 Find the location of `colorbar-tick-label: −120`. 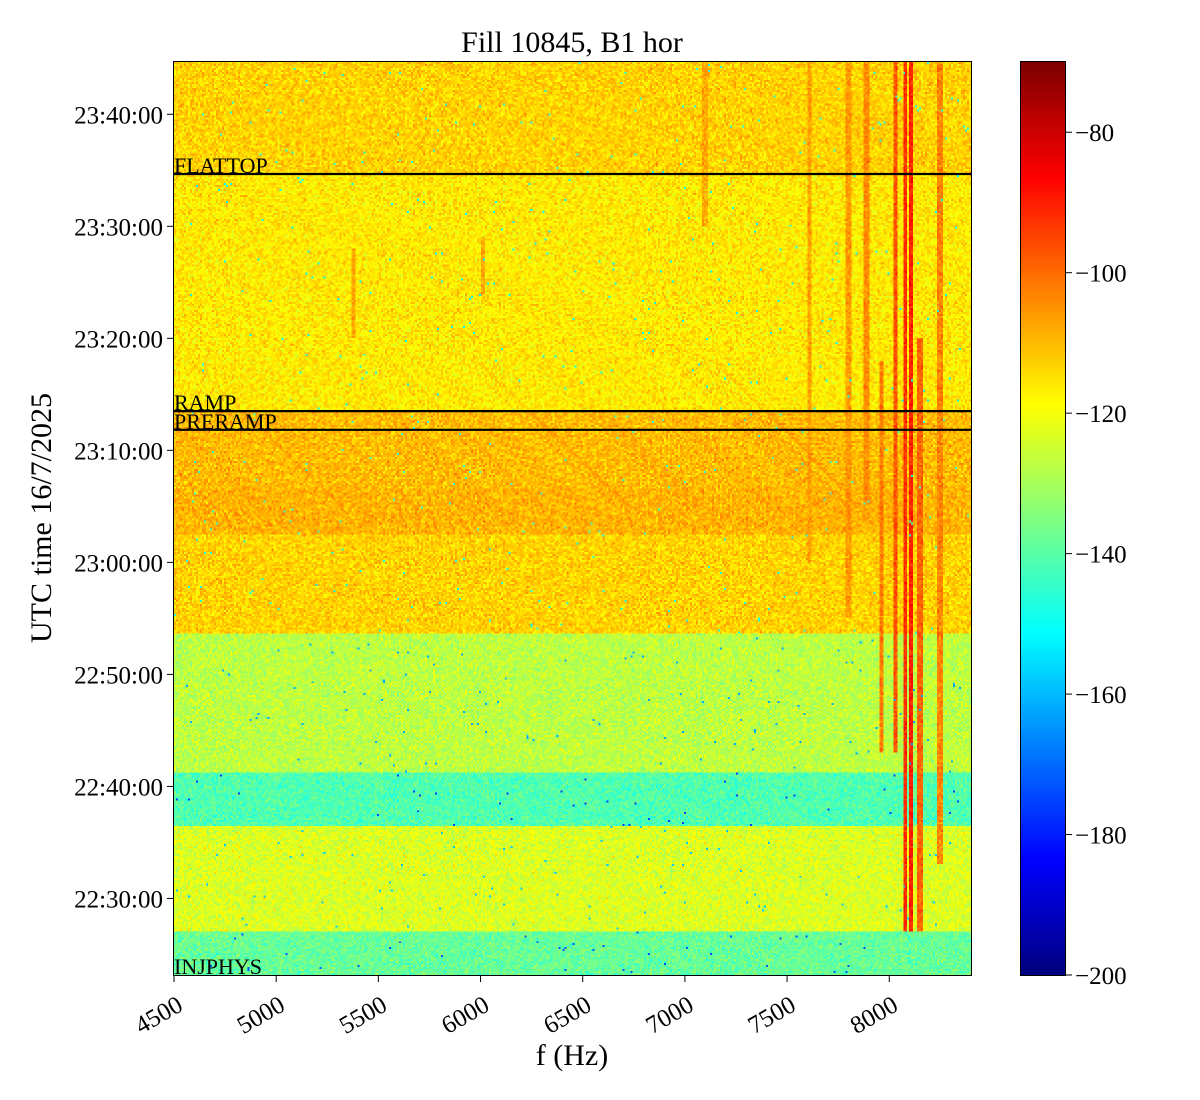

colorbar-tick-label: −120 is located at coordinates (1101, 414).